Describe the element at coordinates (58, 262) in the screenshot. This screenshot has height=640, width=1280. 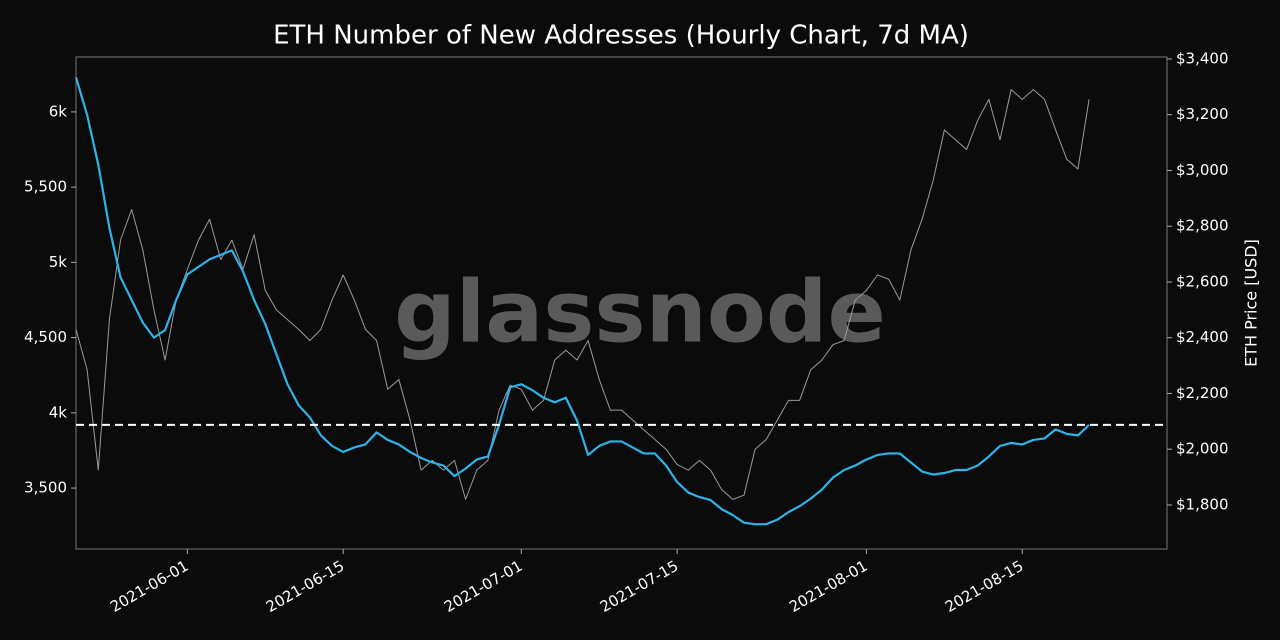
I see `y-tick-label: 5k` at that location.